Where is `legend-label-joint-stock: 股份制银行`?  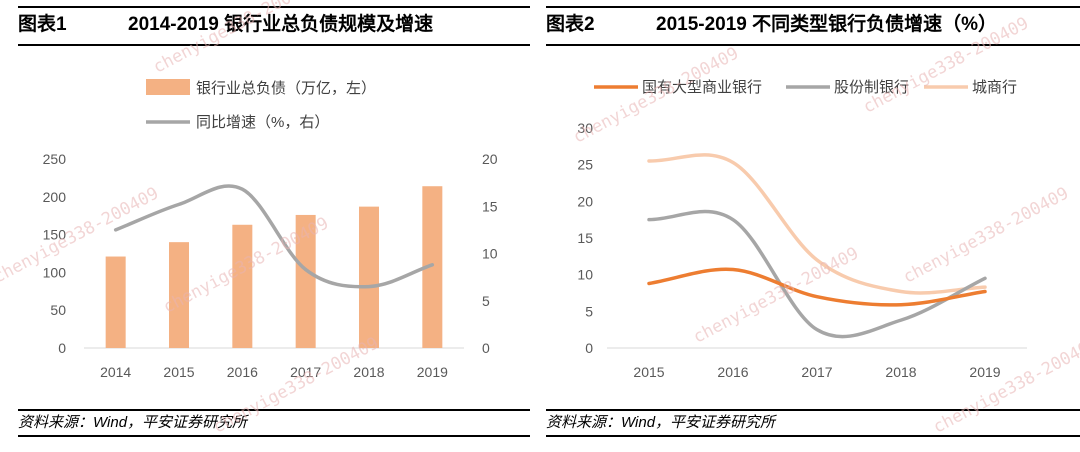
legend-label-joint-stock: 股份制银行 is located at coordinates (871, 87).